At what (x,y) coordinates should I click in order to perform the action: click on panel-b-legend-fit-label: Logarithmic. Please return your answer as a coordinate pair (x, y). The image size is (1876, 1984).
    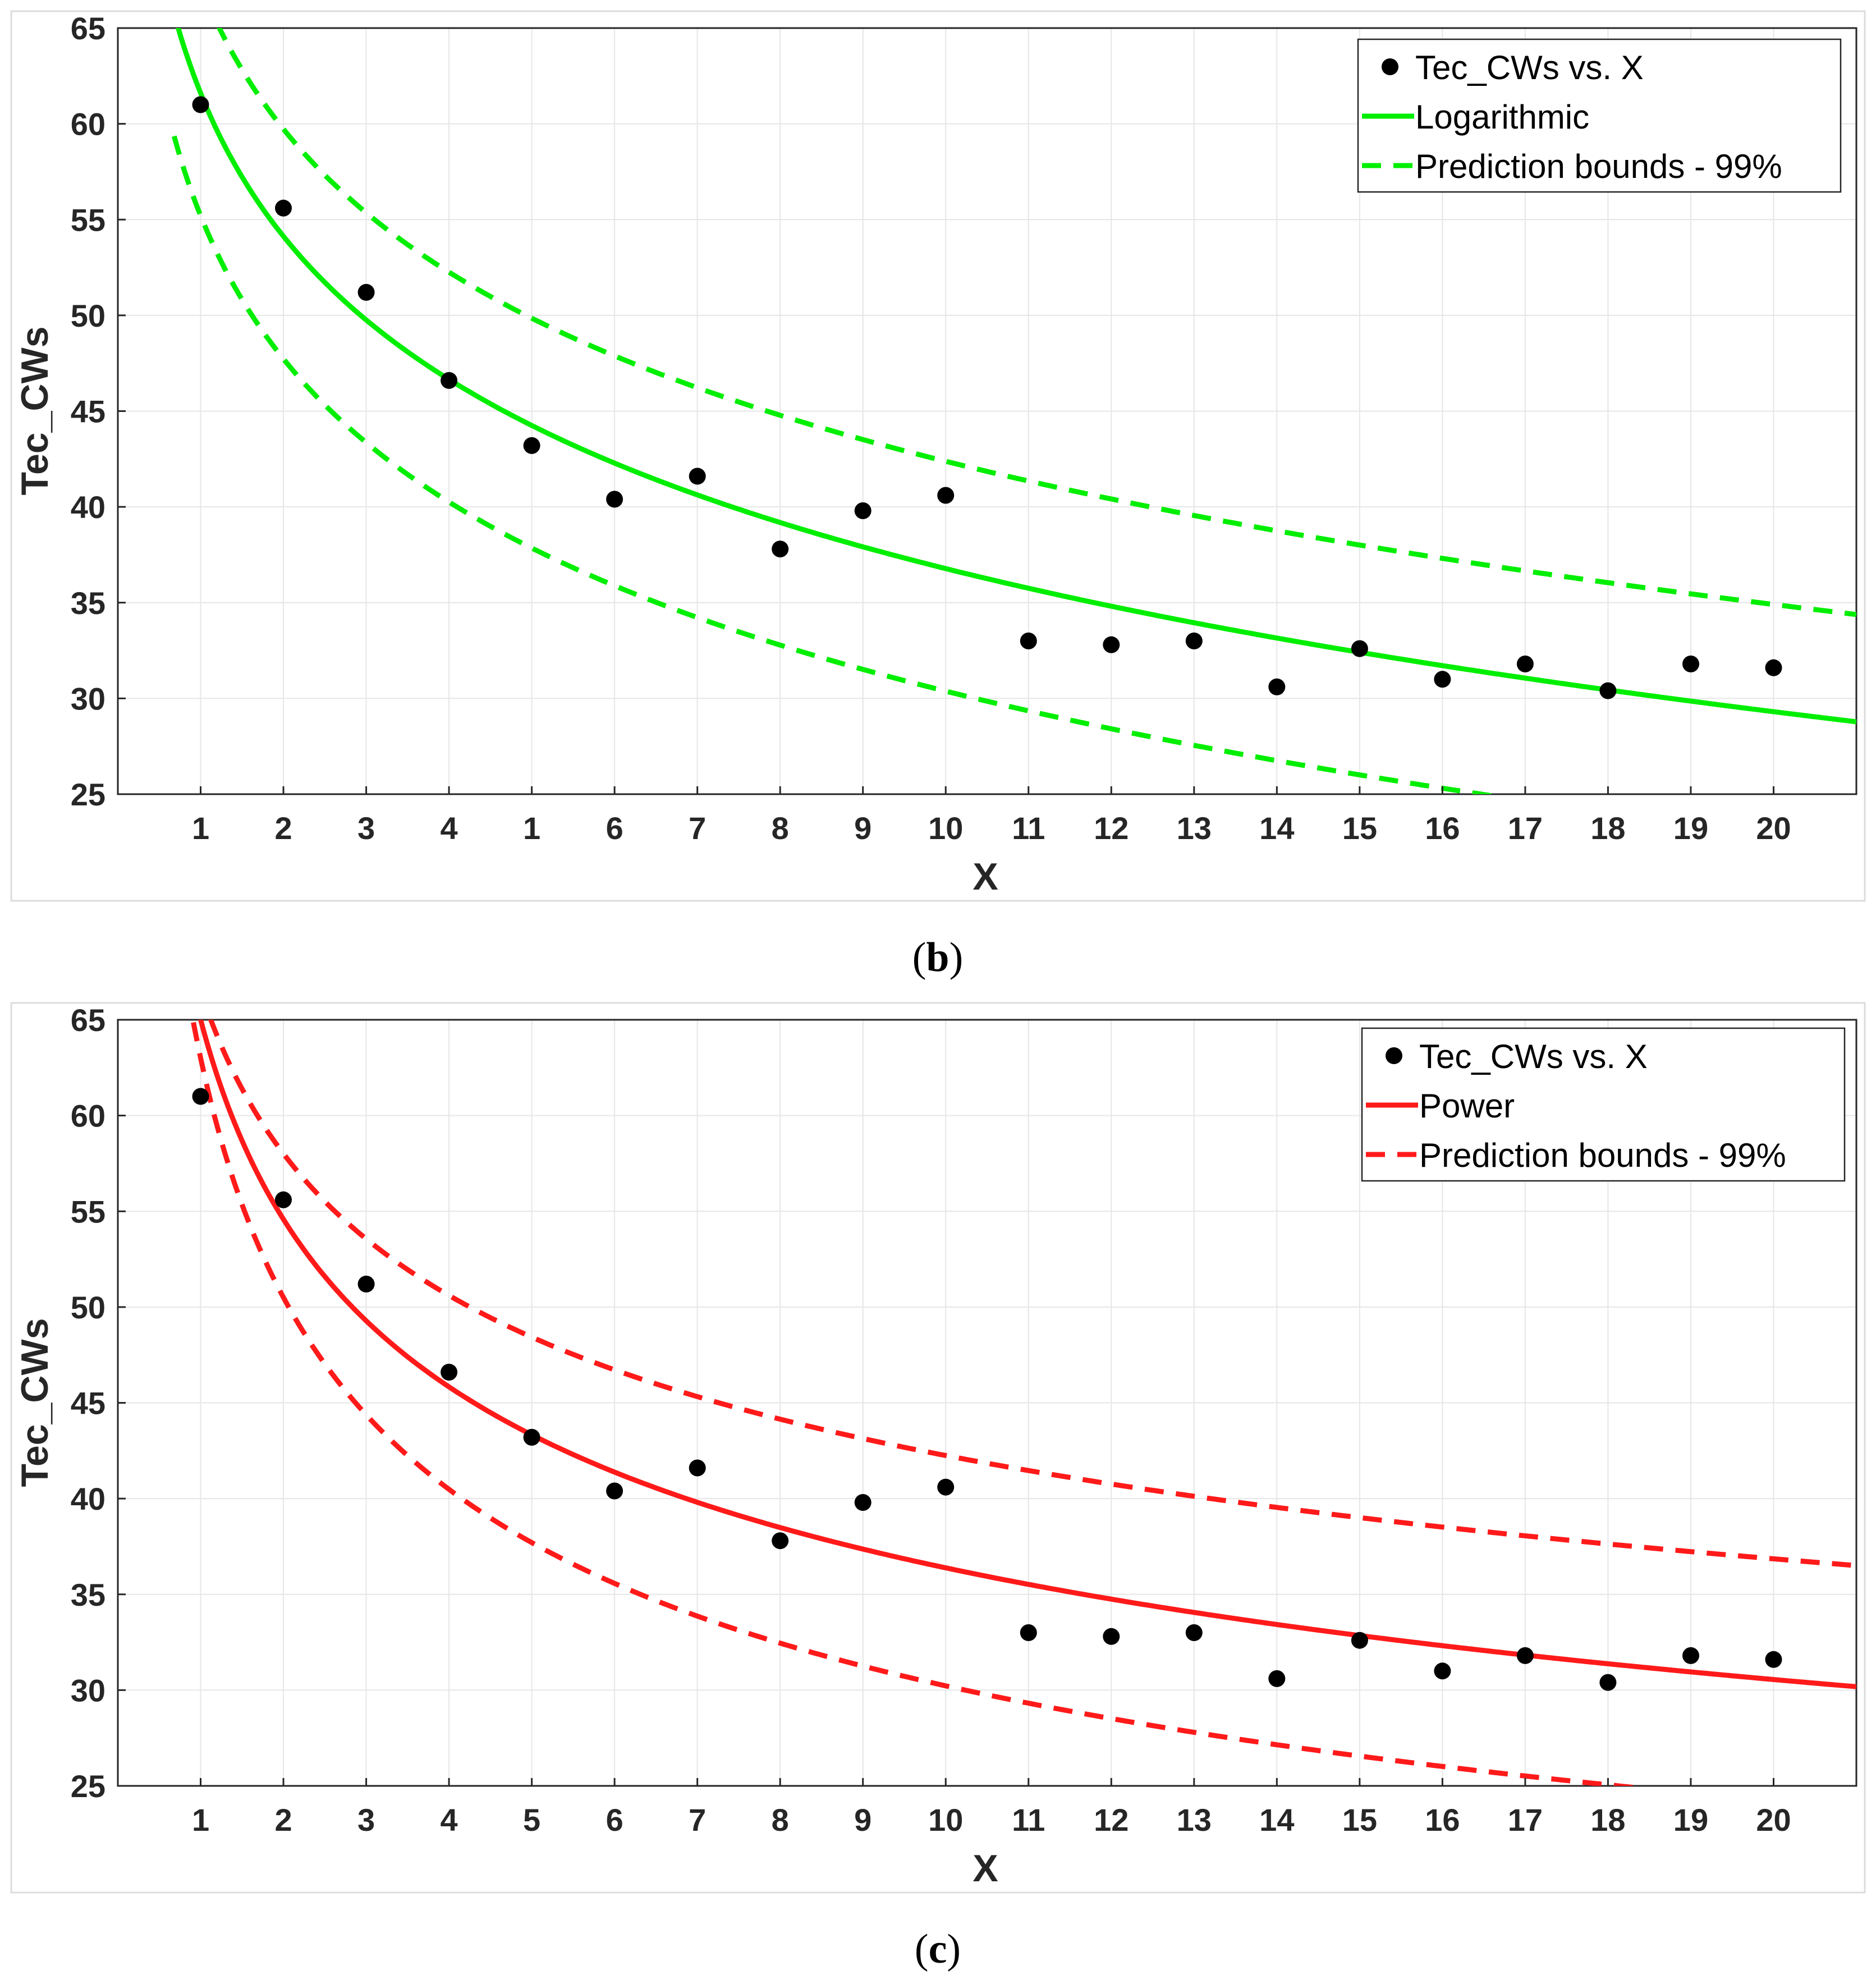
    Looking at the image, I should click on (1502, 117).